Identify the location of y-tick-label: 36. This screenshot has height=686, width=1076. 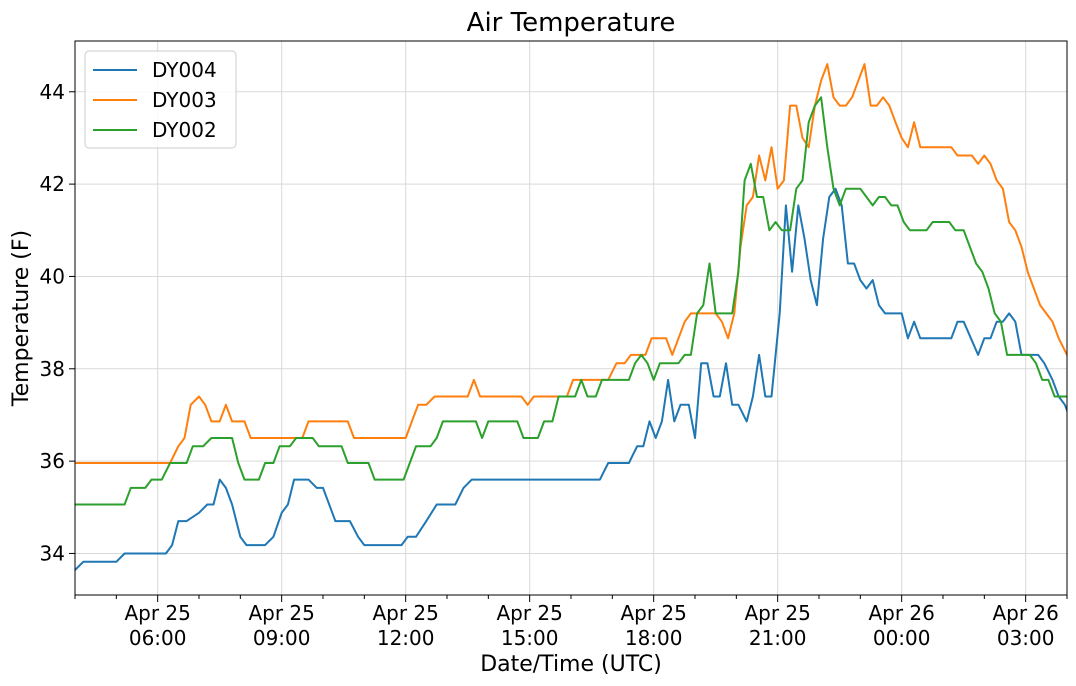
(52, 461).